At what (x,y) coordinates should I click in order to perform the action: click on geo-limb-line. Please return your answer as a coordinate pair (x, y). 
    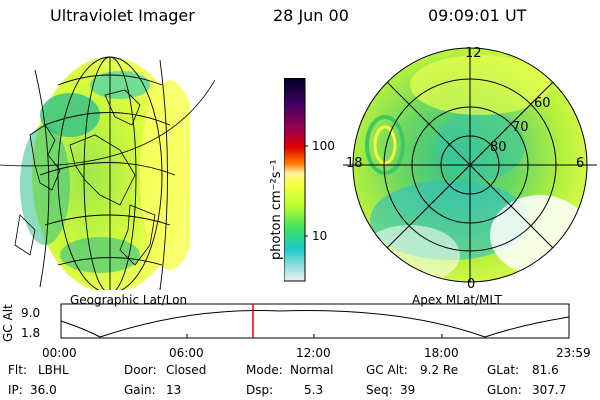
    Looking at the image, I should click on (107, 123).